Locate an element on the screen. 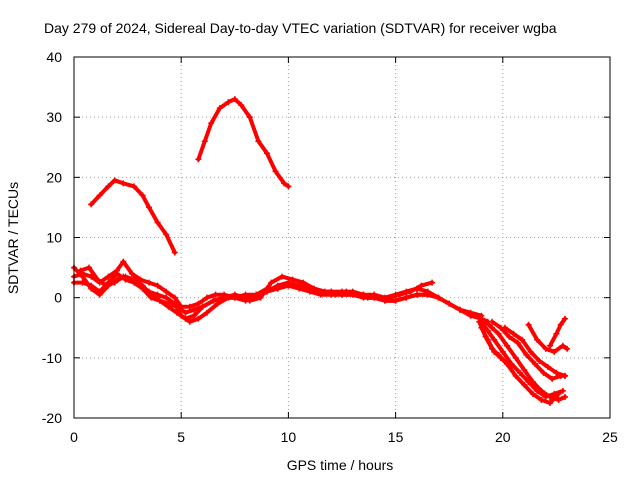  y-tick-label: -10 is located at coordinates (52, 358).